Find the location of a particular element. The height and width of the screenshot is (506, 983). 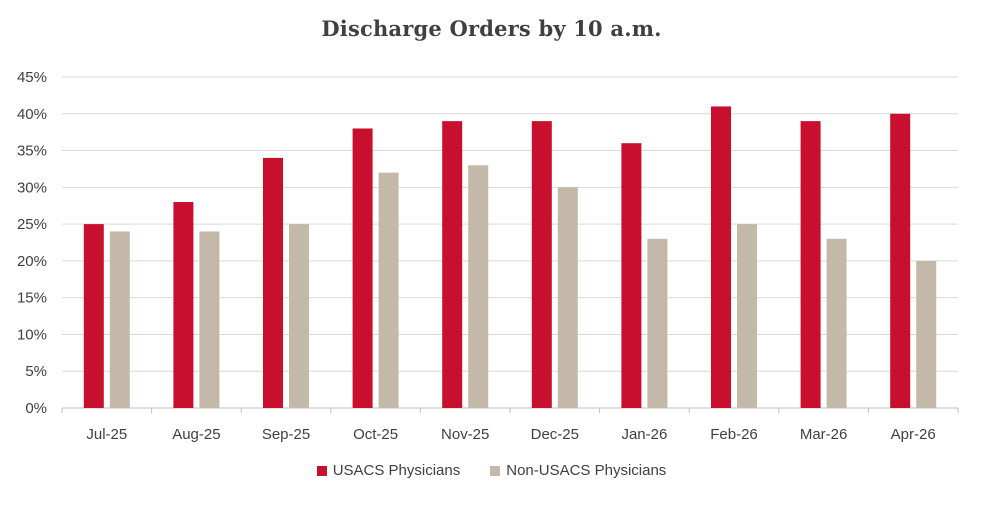

y-tick-label: 10% is located at coordinates (32, 334).